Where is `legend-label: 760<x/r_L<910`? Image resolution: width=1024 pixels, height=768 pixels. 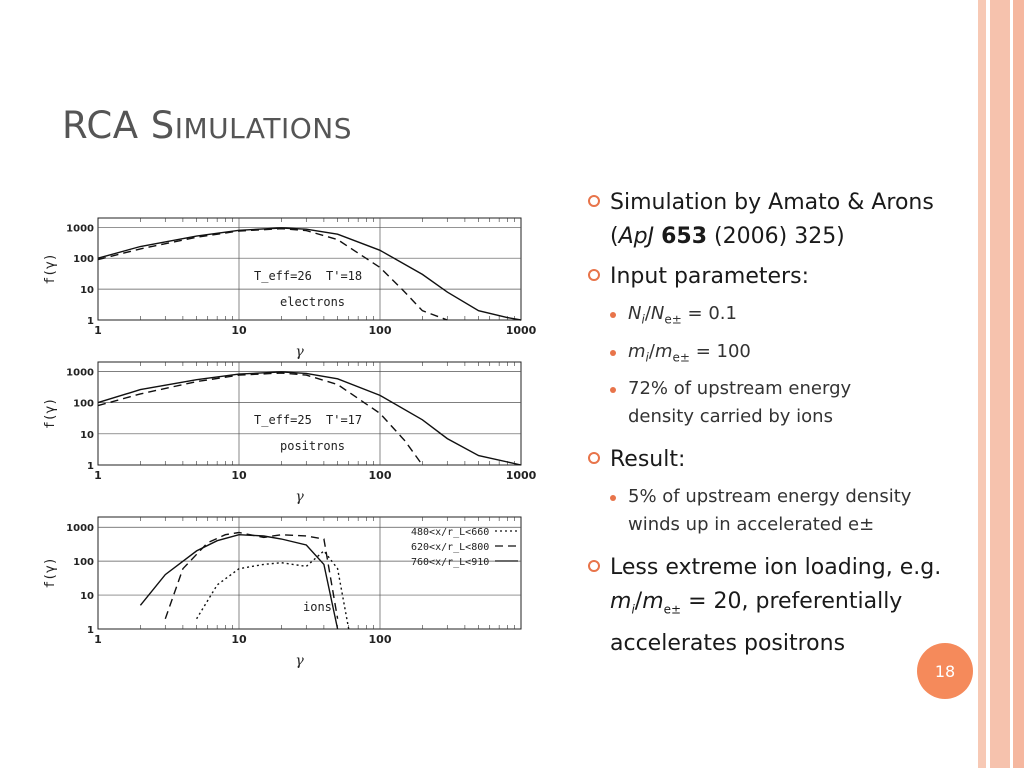
legend-label: 760<x/r_L<910 is located at coordinates (450, 562).